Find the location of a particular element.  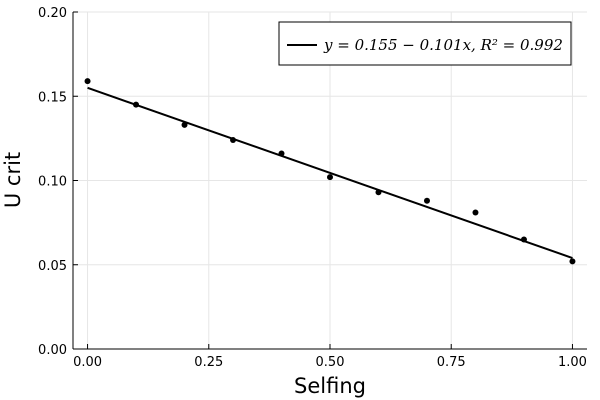

x-tick-label: 0.50 is located at coordinates (330, 362).